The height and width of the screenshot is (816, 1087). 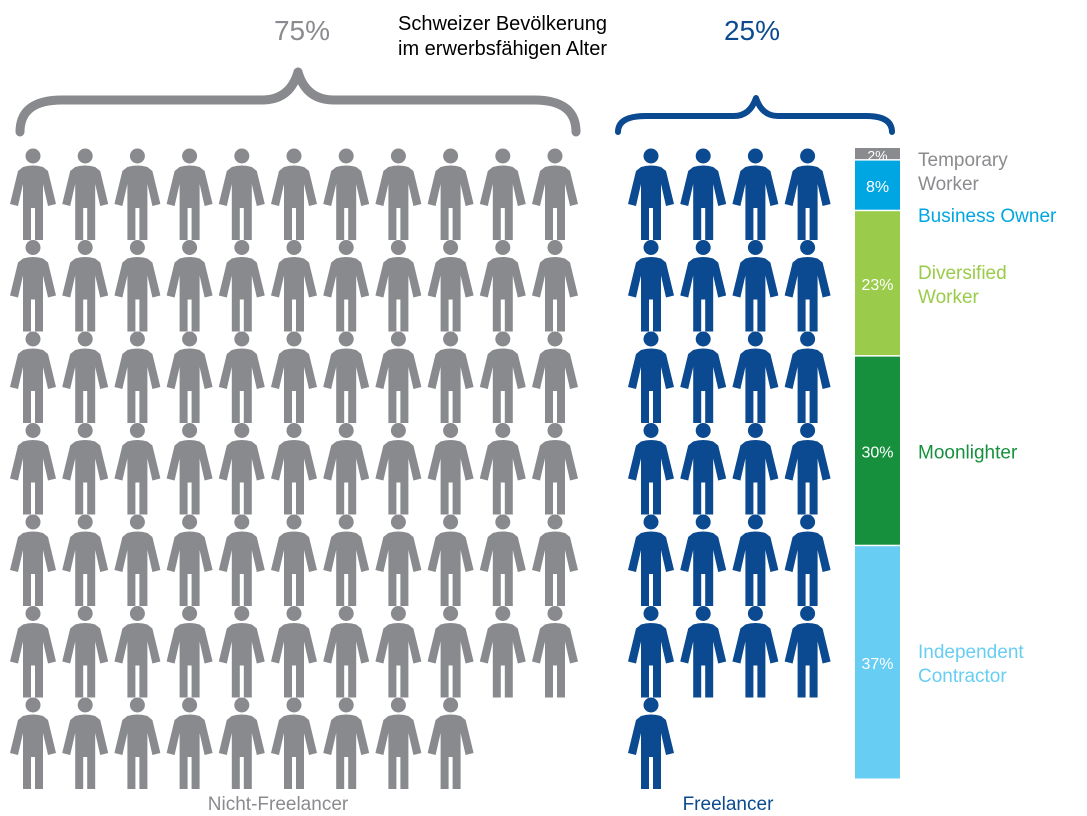 What do you see at coordinates (728, 804) in the screenshot?
I see `group-name-freelancer: Freelancer` at bounding box center [728, 804].